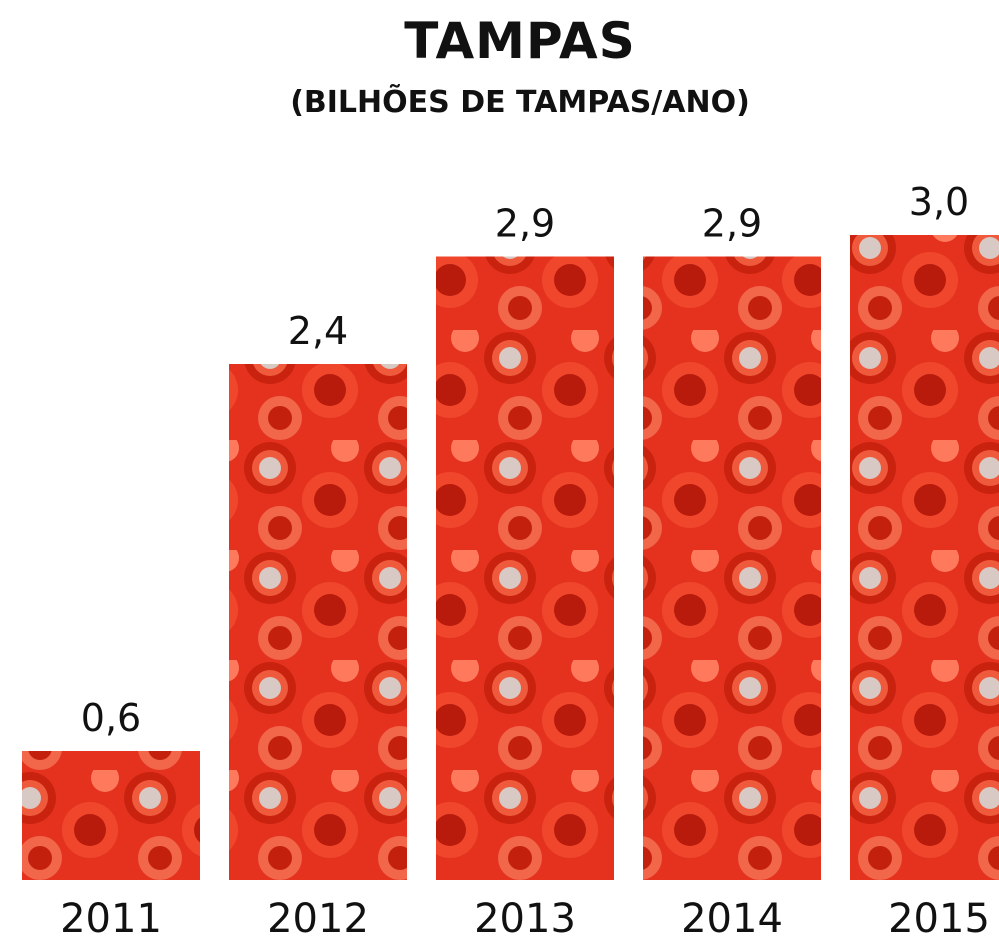 This screenshot has height=943, width=999. Describe the element at coordinates (519, 41) in the screenshot. I see `chart-title: TAMPAS` at that location.